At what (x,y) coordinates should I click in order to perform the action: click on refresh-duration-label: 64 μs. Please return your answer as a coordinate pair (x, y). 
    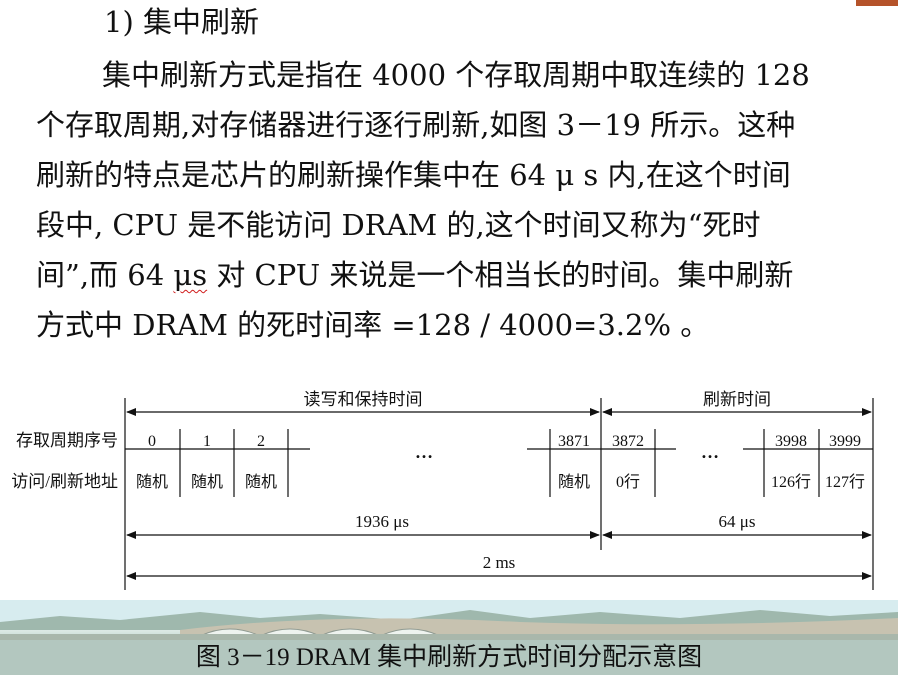
    Looking at the image, I should click on (737, 521).